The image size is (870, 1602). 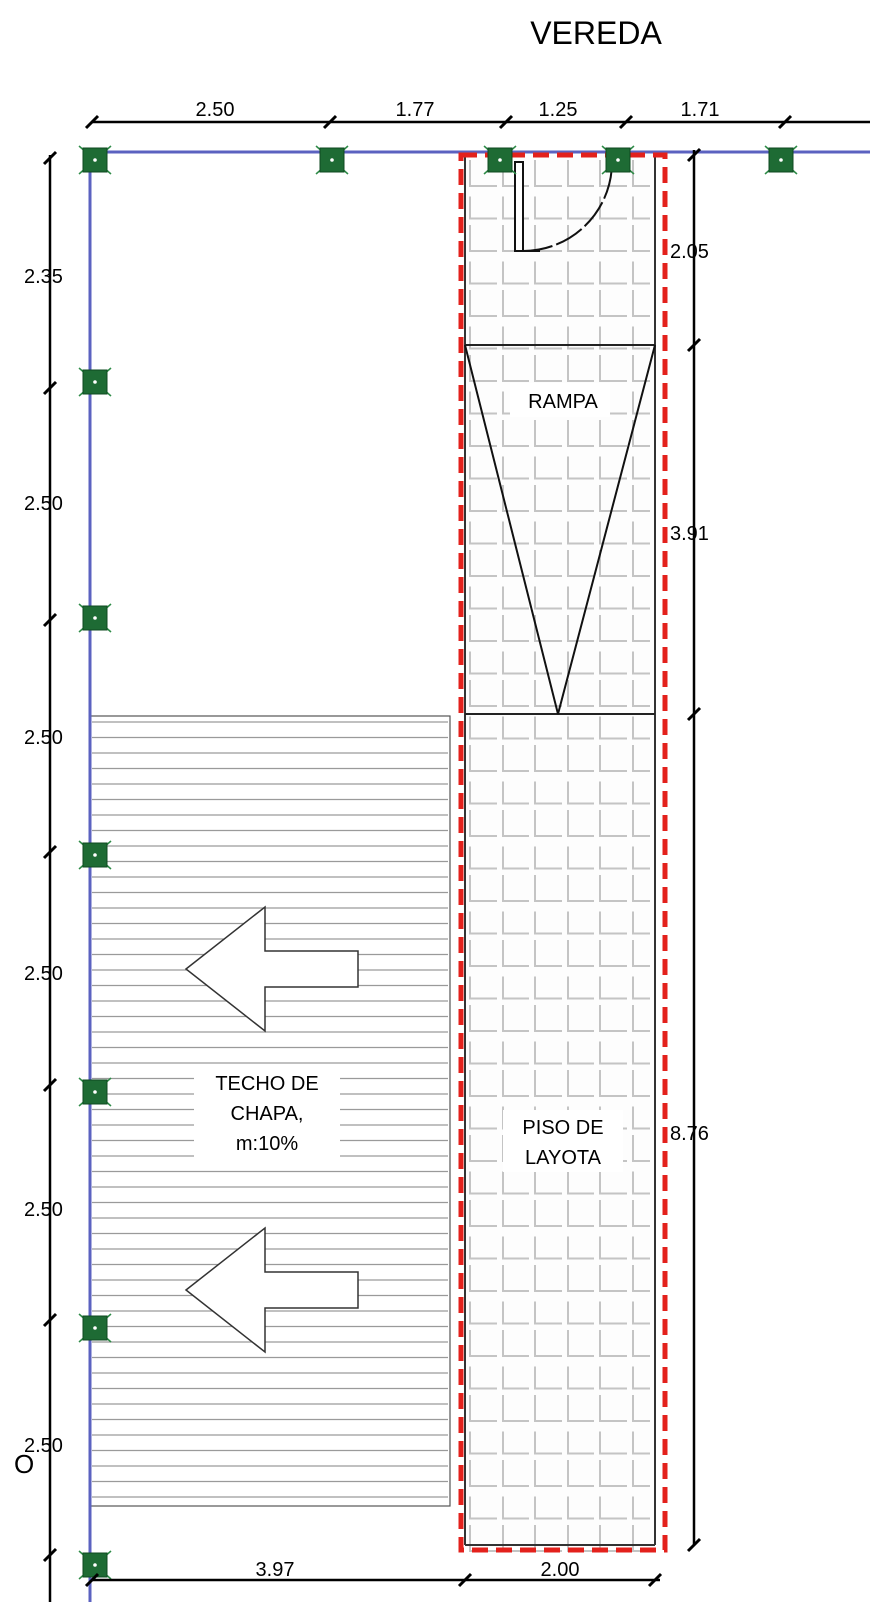 What do you see at coordinates (43, 974) in the screenshot?
I see `left-dim-4: 2.50` at bounding box center [43, 974].